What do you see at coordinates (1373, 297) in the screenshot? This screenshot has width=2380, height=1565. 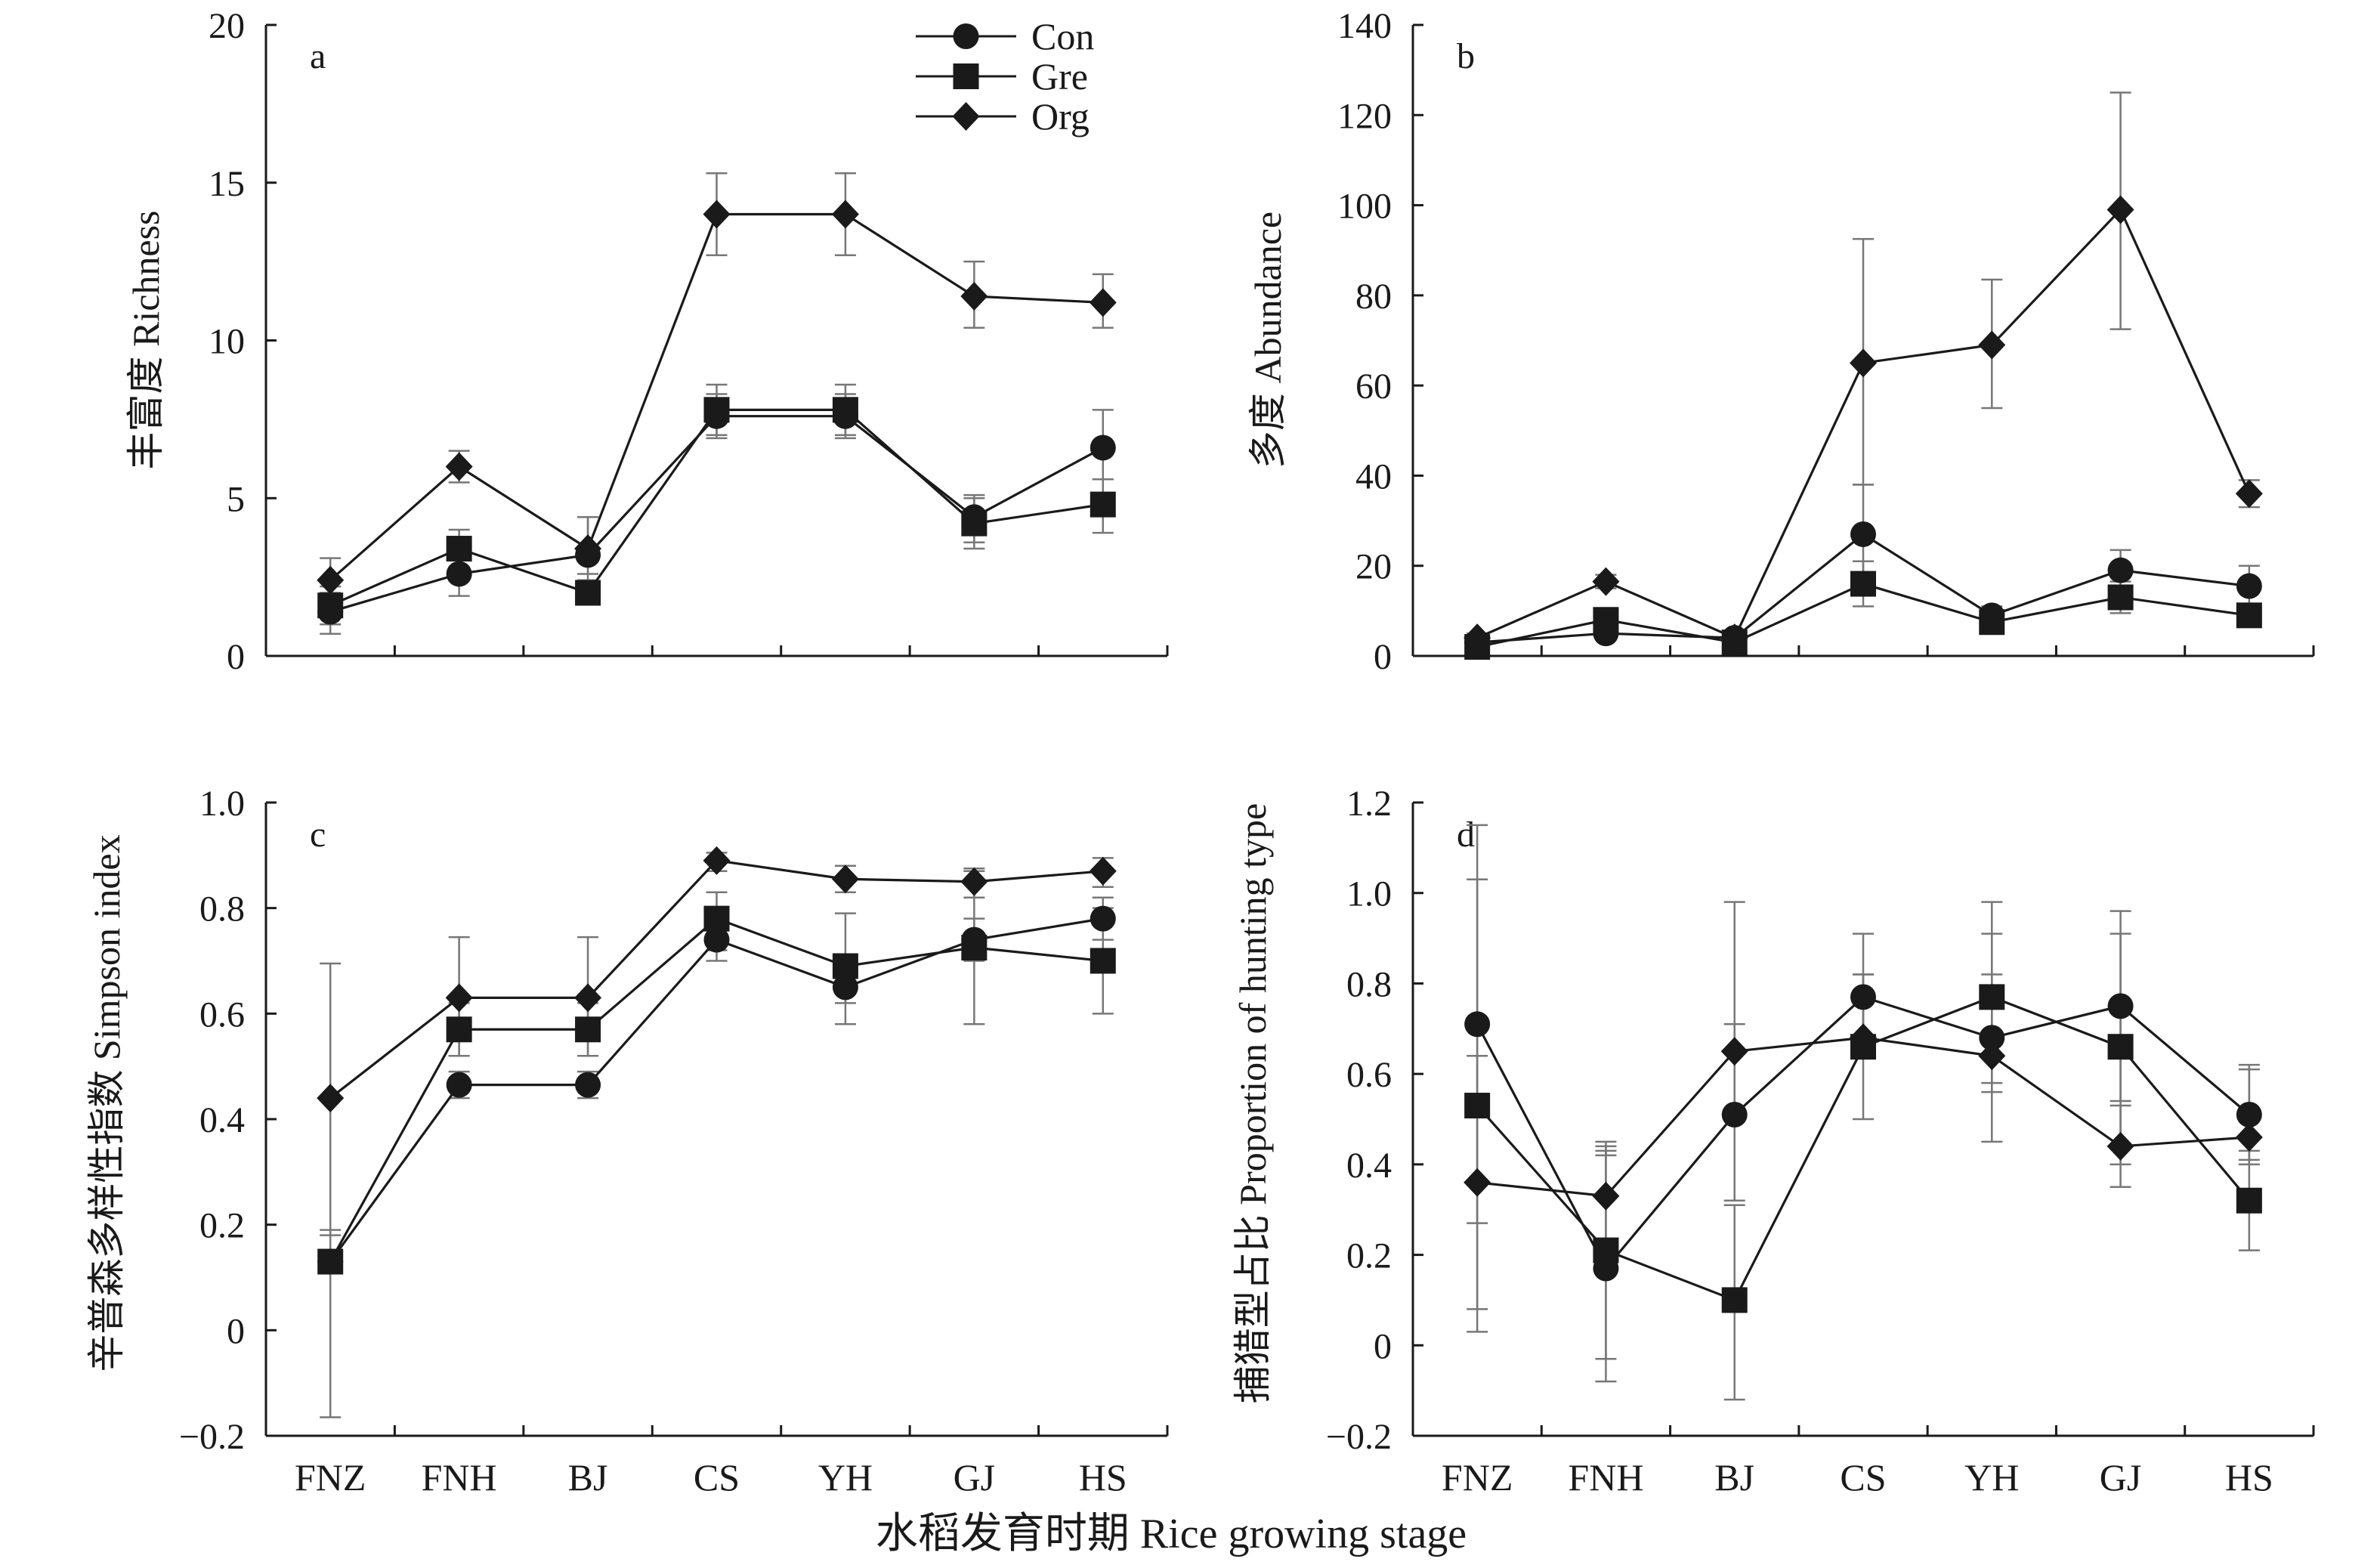 I see `y-tick-label: 80` at bounding box center [1373, 297].